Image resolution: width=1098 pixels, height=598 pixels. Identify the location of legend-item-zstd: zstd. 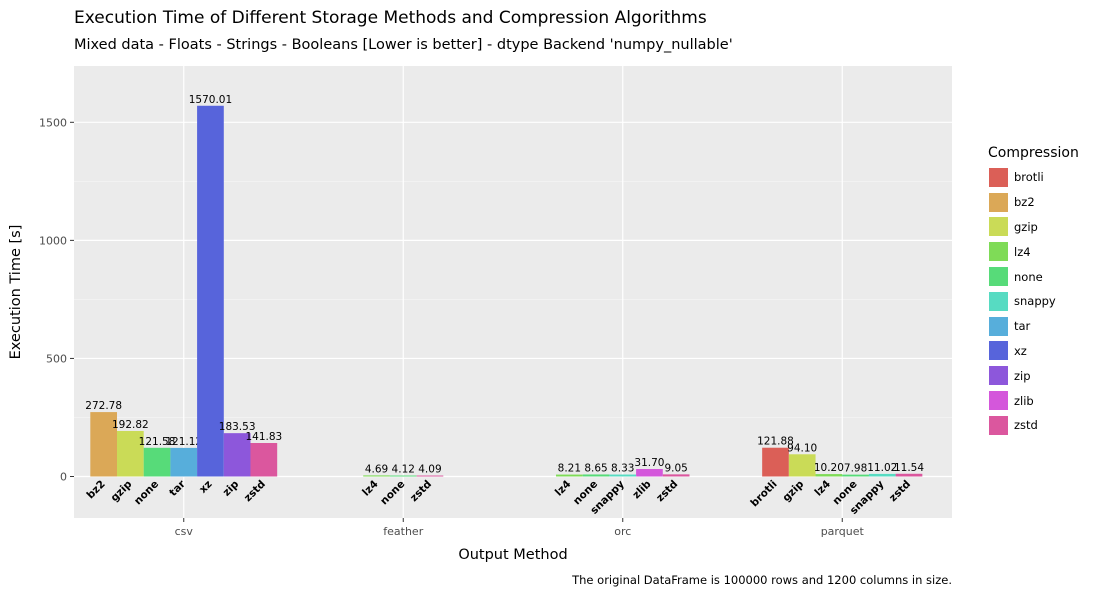
(1033, 425).